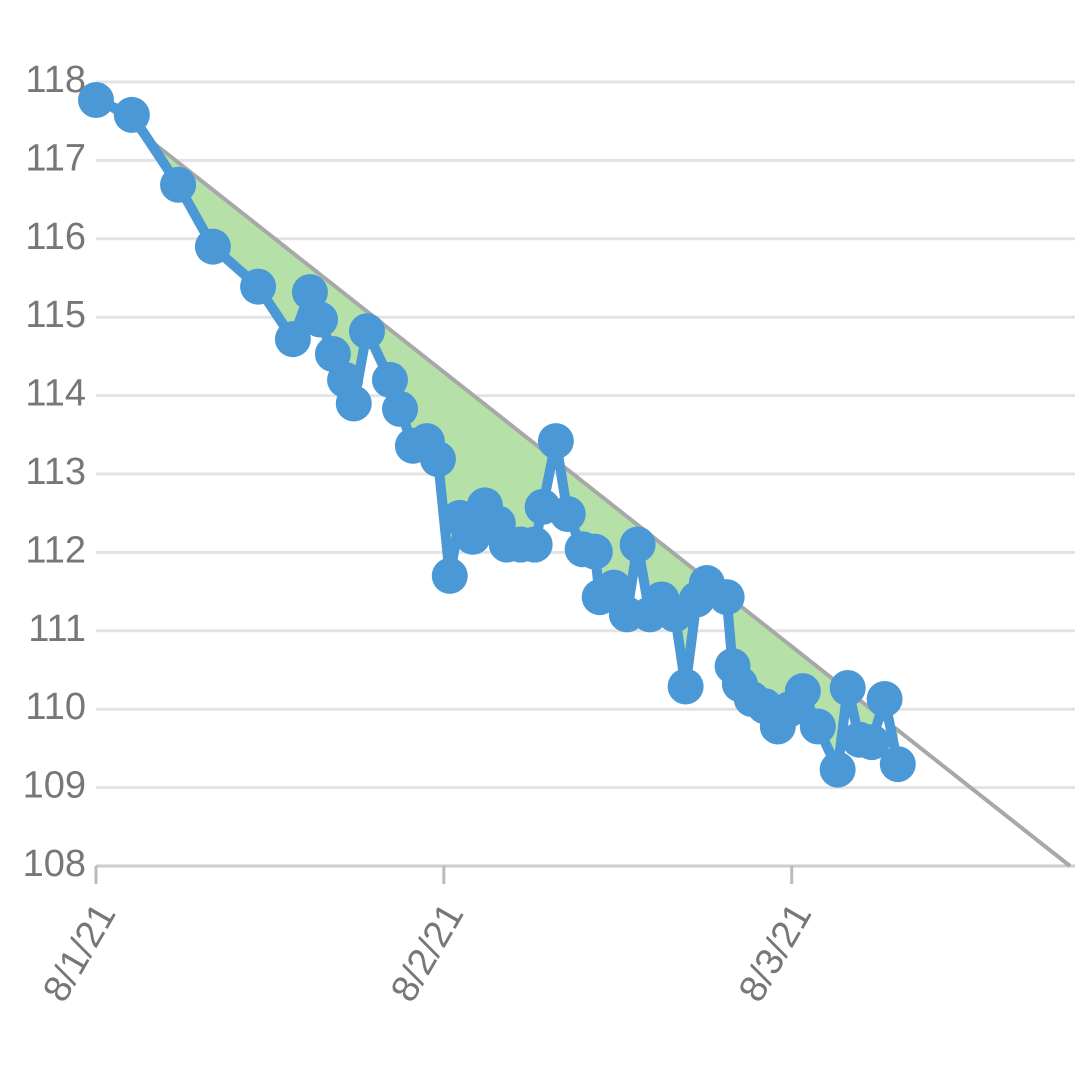  Describe the element at coordinates (55, 80) in the screenshot. I see `y-tick-label: 118` at that location.